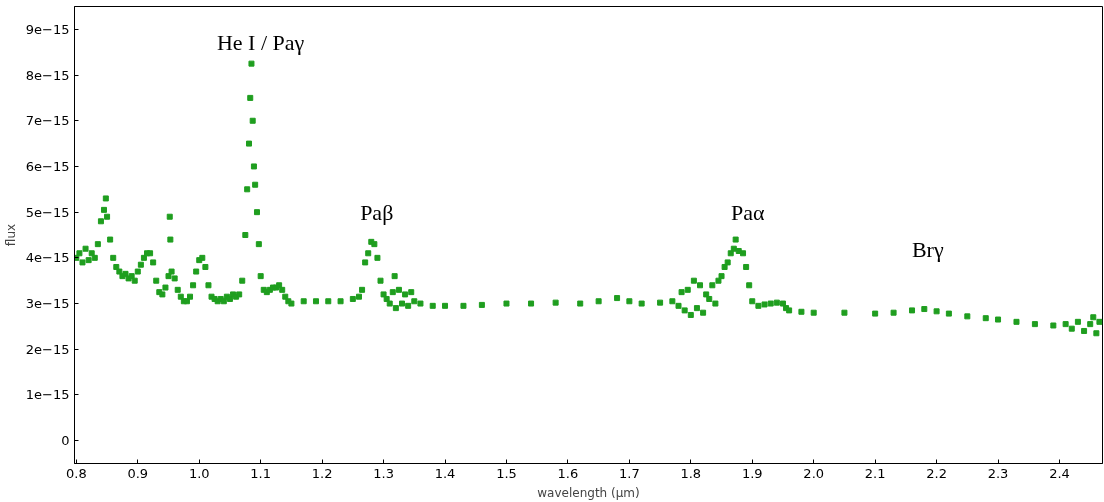  Describe the element at coordinates (322, 473) in the screenshot. I see `x-tick-label: 1.2` at that location.